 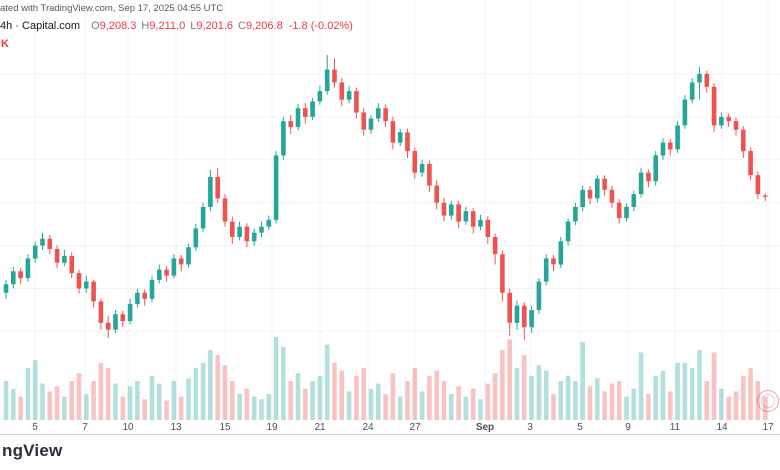 I want to click on x-axis-label: 19, so click(x=272, y=427).